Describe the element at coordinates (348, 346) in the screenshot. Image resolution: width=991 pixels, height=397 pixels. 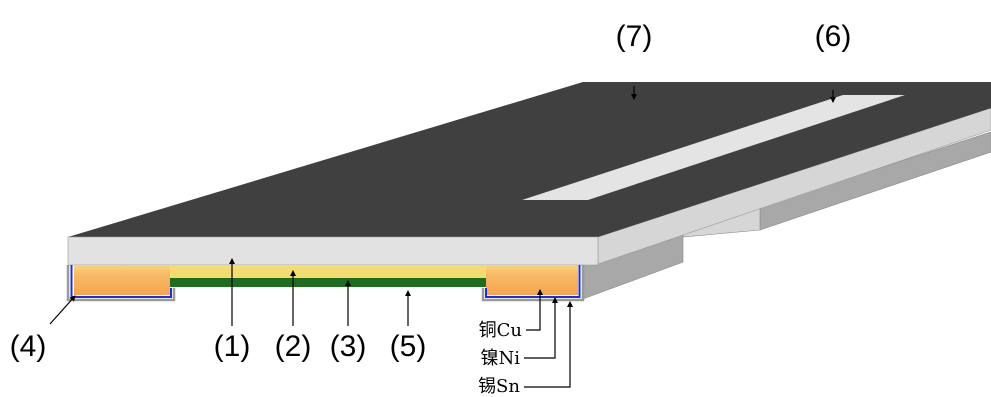
I see `label-3: (3)` at that location.